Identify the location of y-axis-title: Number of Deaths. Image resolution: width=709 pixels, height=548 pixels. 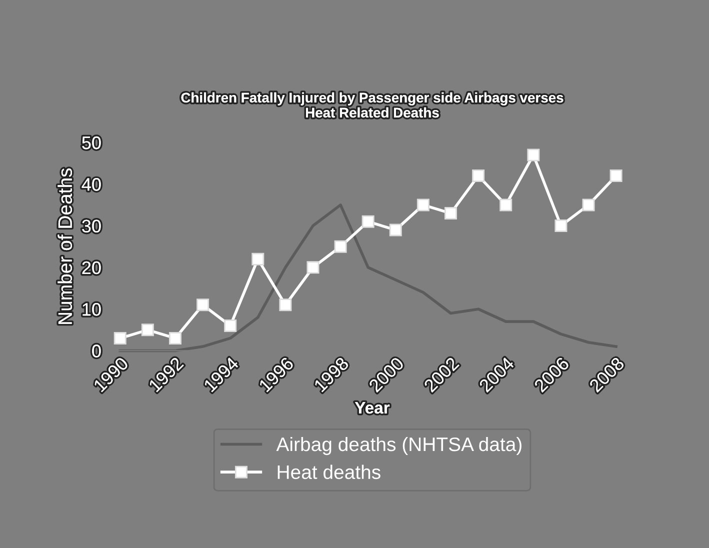
(65, 246).